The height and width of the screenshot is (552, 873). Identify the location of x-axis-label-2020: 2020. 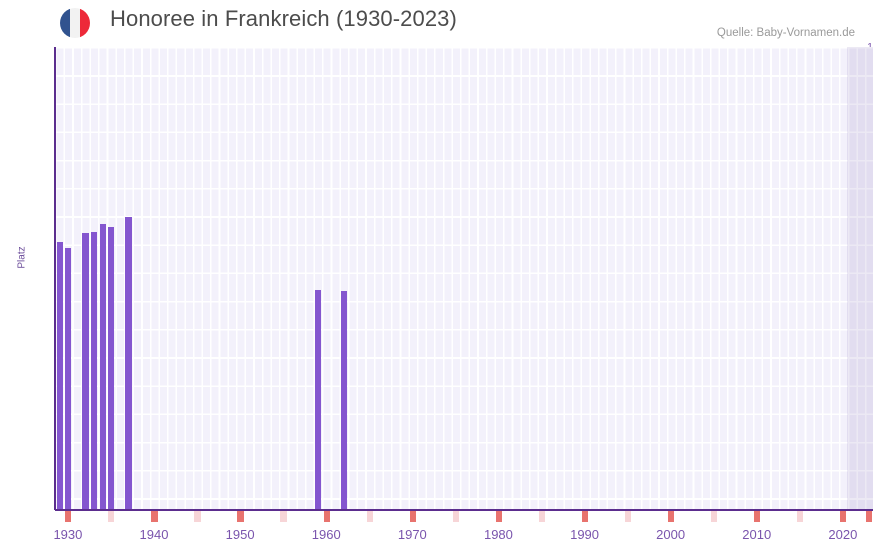
(843, 534).